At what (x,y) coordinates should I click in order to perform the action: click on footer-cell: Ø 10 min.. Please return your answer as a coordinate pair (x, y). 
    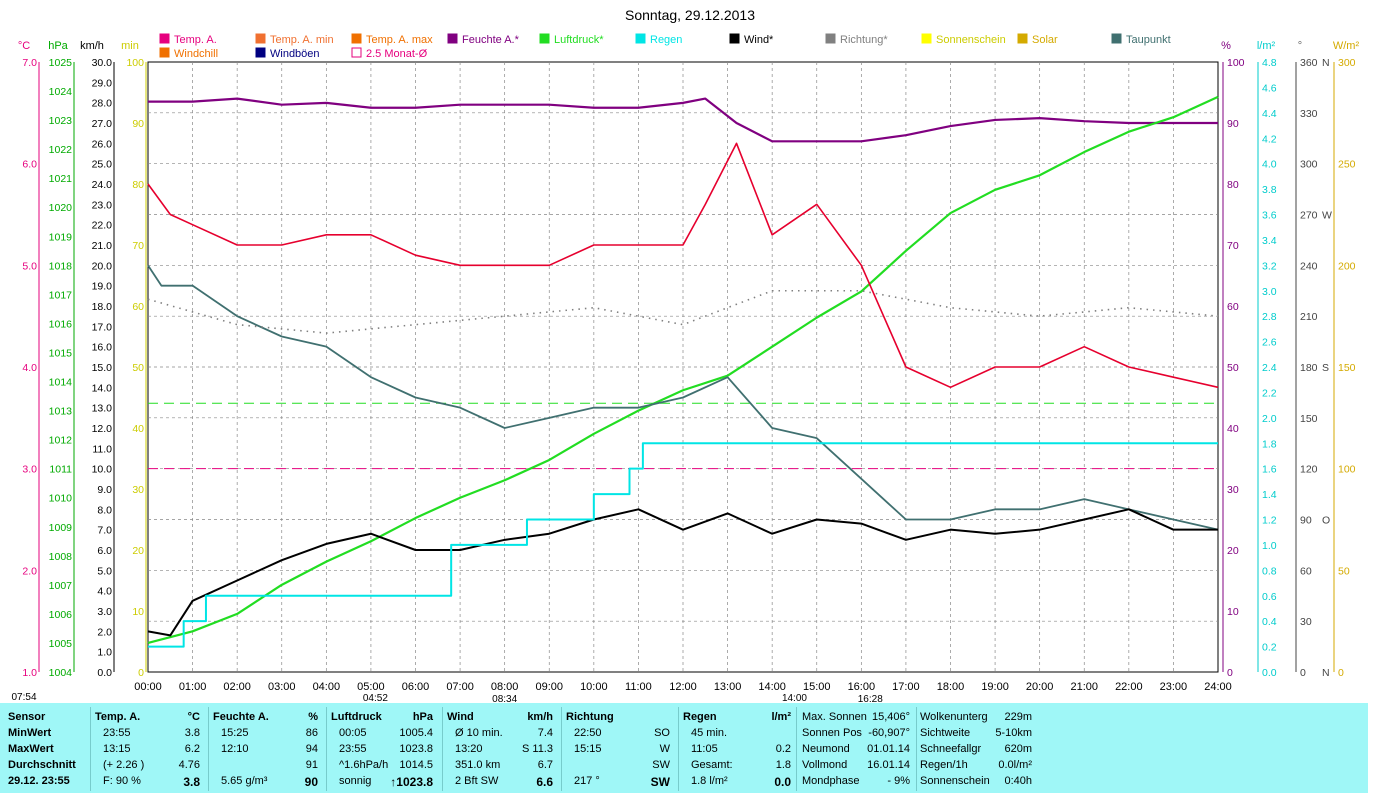
    Looking at the image, I should click on (479, 733).